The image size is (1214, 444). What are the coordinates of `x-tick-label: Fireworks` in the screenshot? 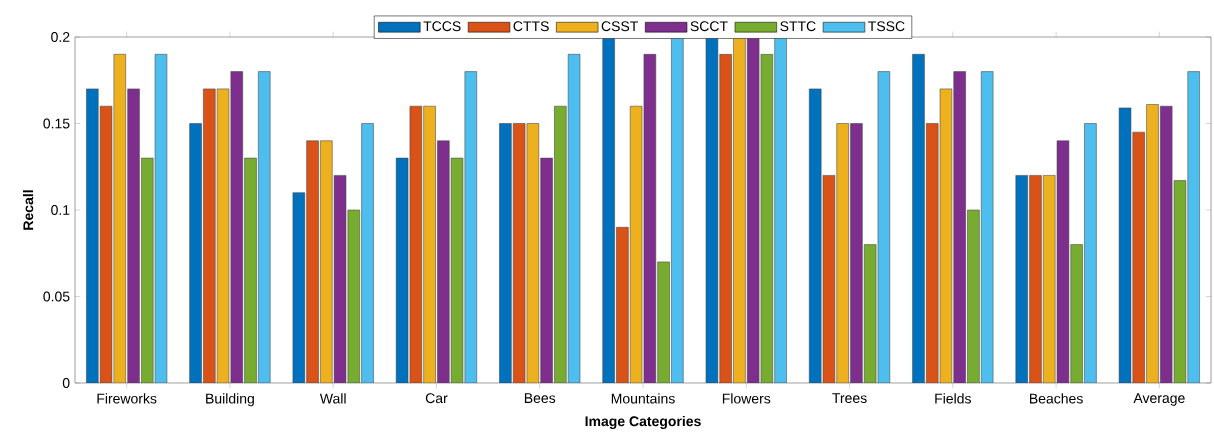 It's located at (127, 398).